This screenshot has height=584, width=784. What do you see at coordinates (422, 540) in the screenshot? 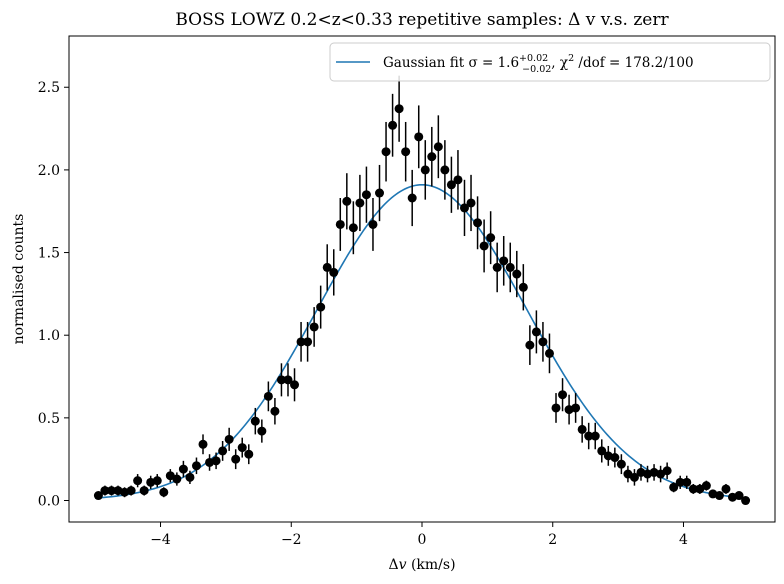
I see `x-tick-label: 0` at bounding box center [422, 540].